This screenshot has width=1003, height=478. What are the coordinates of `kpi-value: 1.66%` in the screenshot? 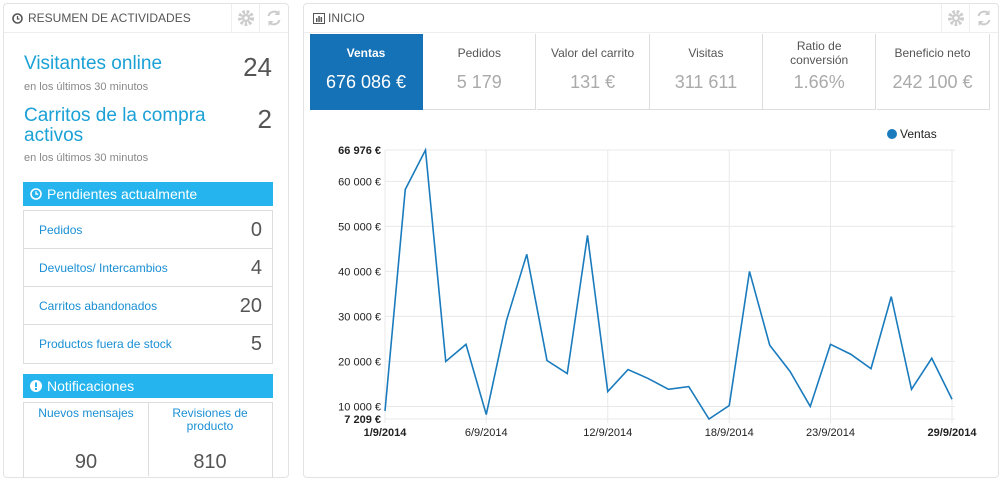 It's located at (819, 82).